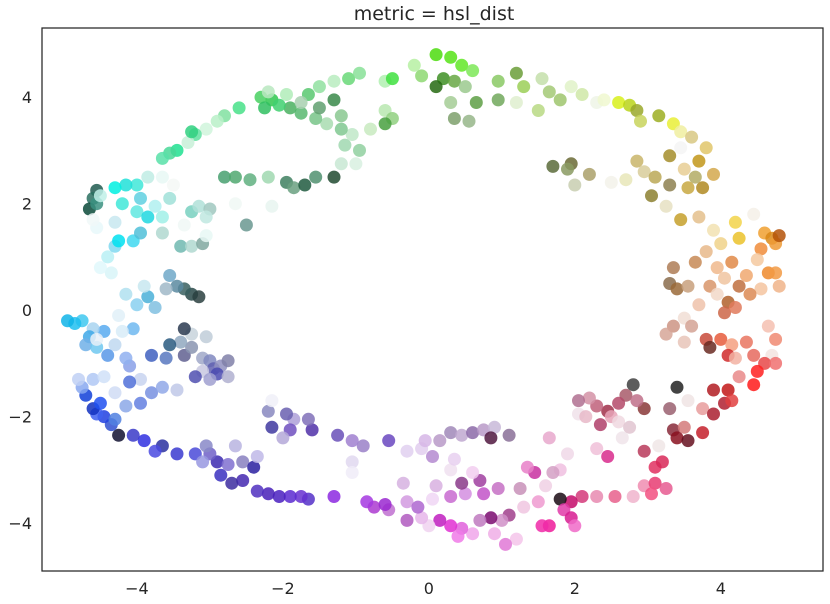  Describe the element at coordinates (425, 588) in the screenshot. I see `x-axis-ticks: −4 −2 0 2 4` at that location.